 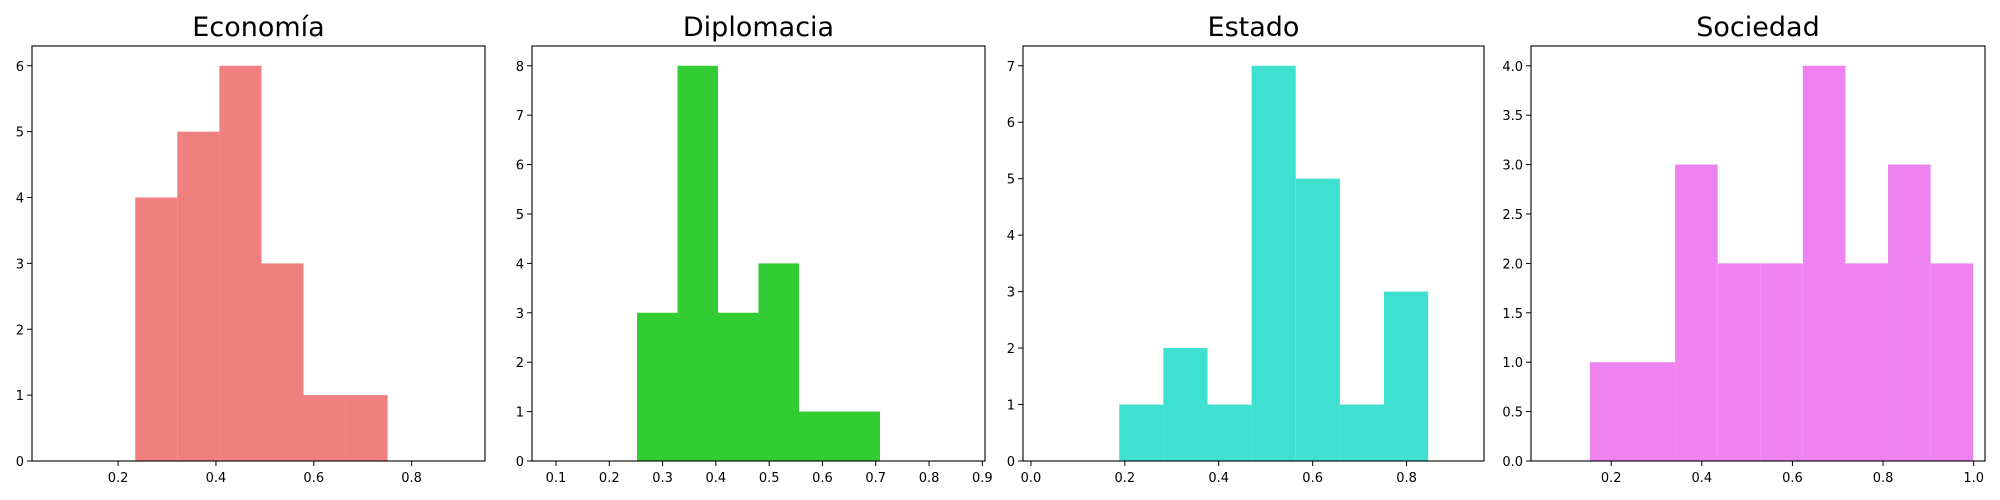 I want to click on x-tick-label: 0.0, so click(x=1031, y=478).